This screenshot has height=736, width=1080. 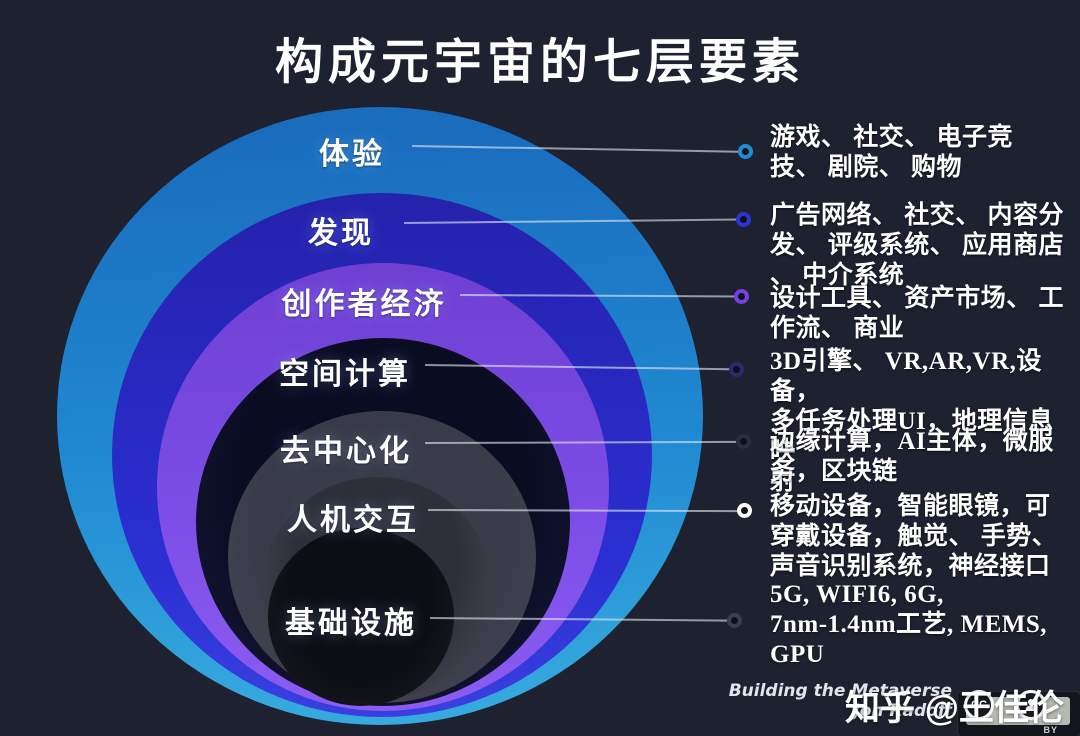 I want to click on by-person-icon, so click(x=1031, y=705).